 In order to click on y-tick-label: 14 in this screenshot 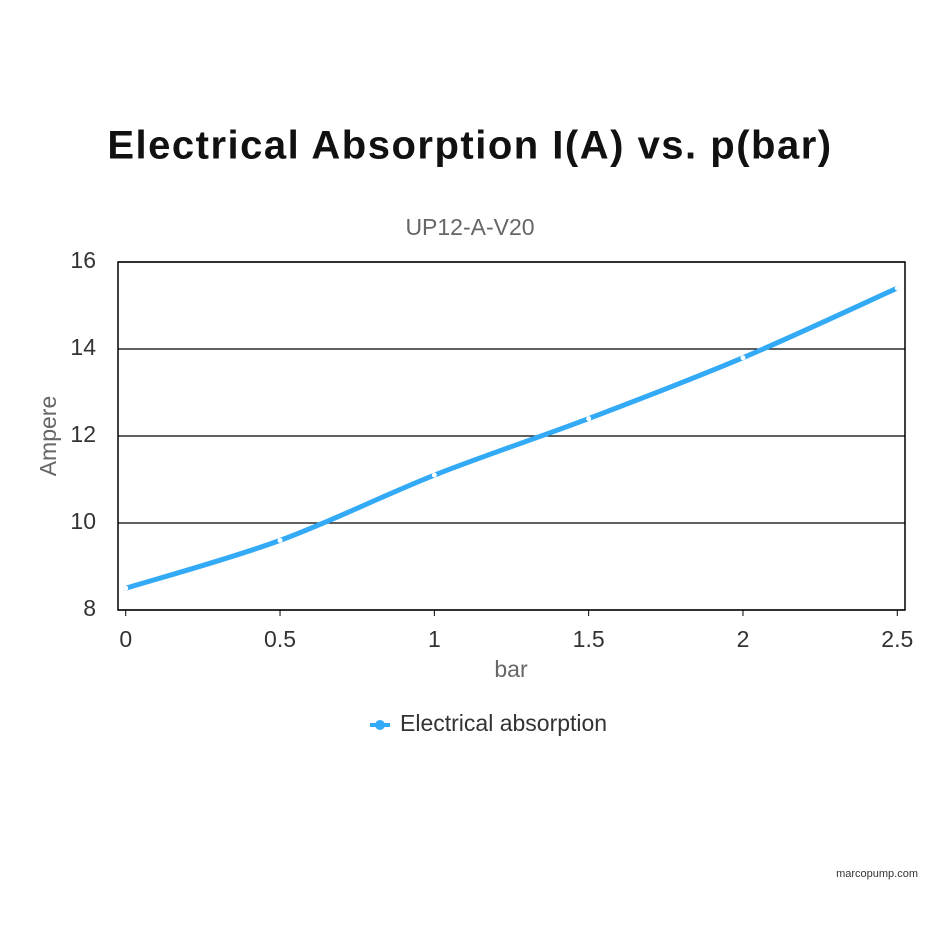, I will do `click(83, 347)`.